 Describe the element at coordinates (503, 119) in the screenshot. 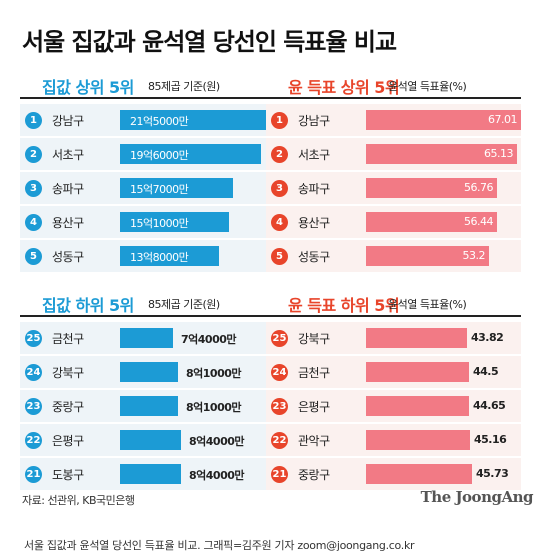

I see `value-label: 67.01` at that location.